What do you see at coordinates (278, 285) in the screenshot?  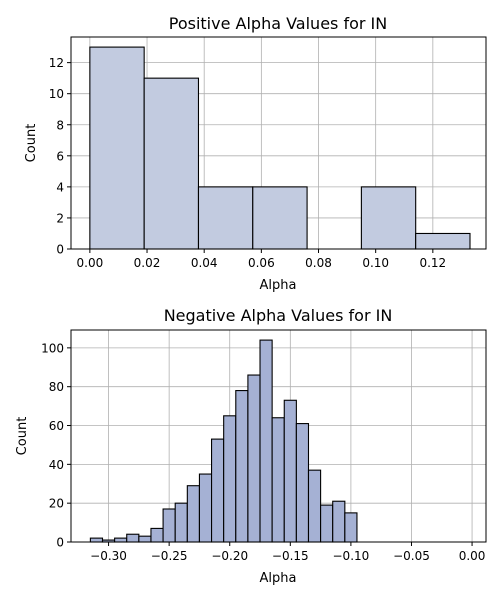 I see `chart-1-x-label: Alpha` at bounding box center [278, 285].